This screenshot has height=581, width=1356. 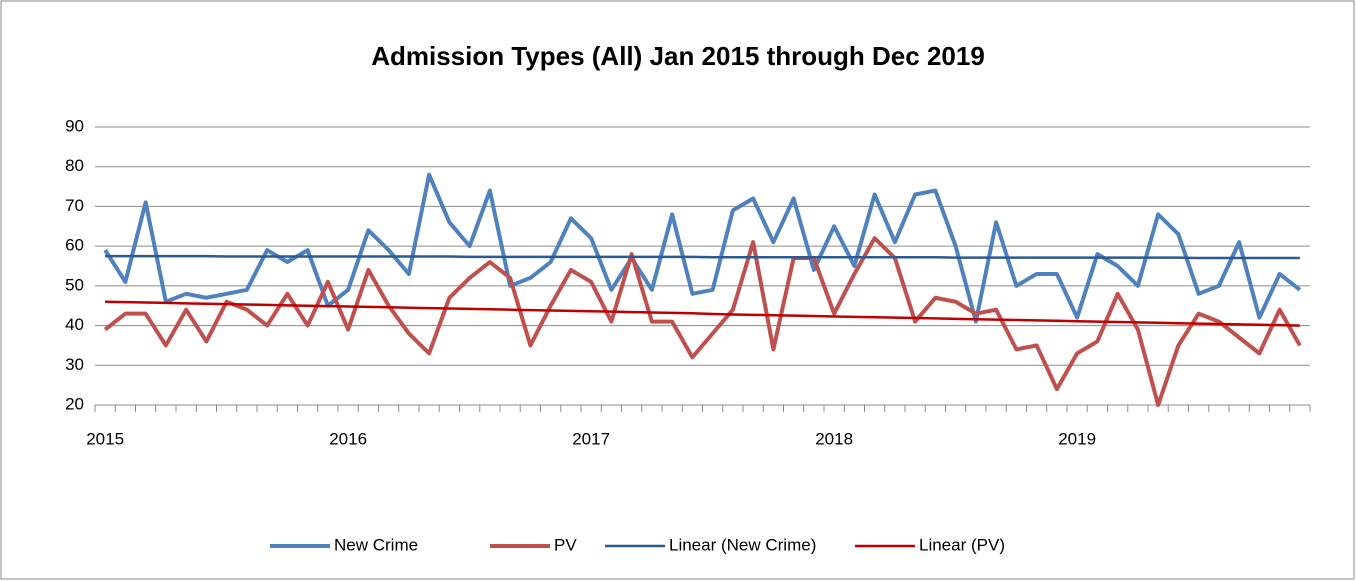 What do you see at coordinates (74, 403) in the screenshot?
I see `y-tick-label: 20` at bounding box center [74, 403].